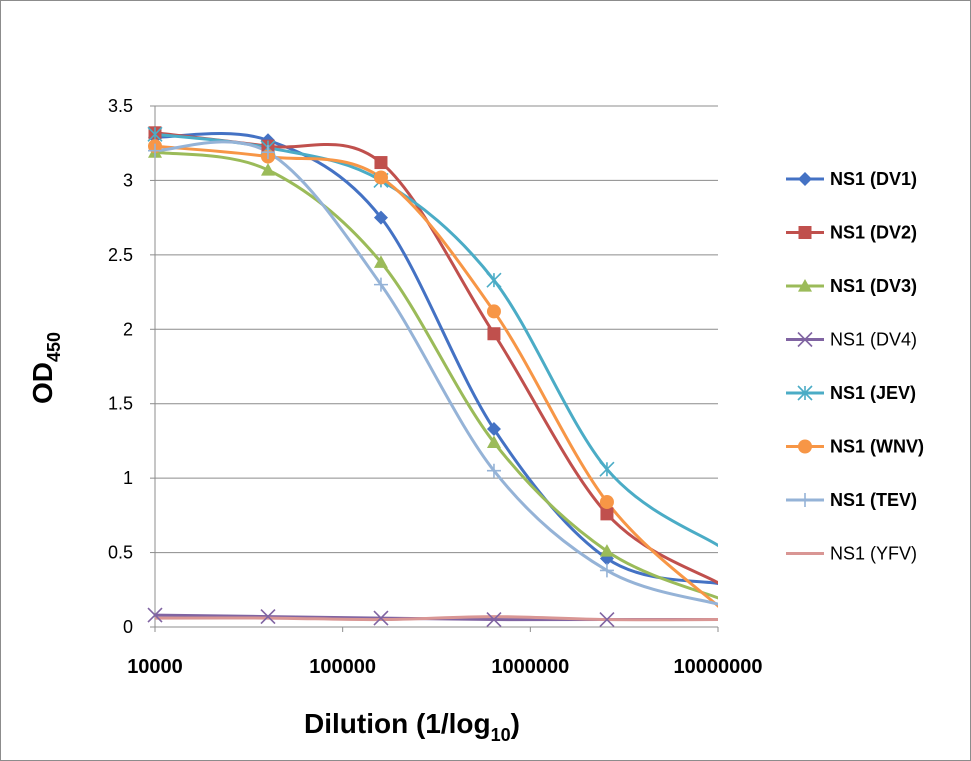  What do you see at coordinates (128, 329) in the screenshot?
I see `y-tick-label: 2` at bounding box center [128, 329].